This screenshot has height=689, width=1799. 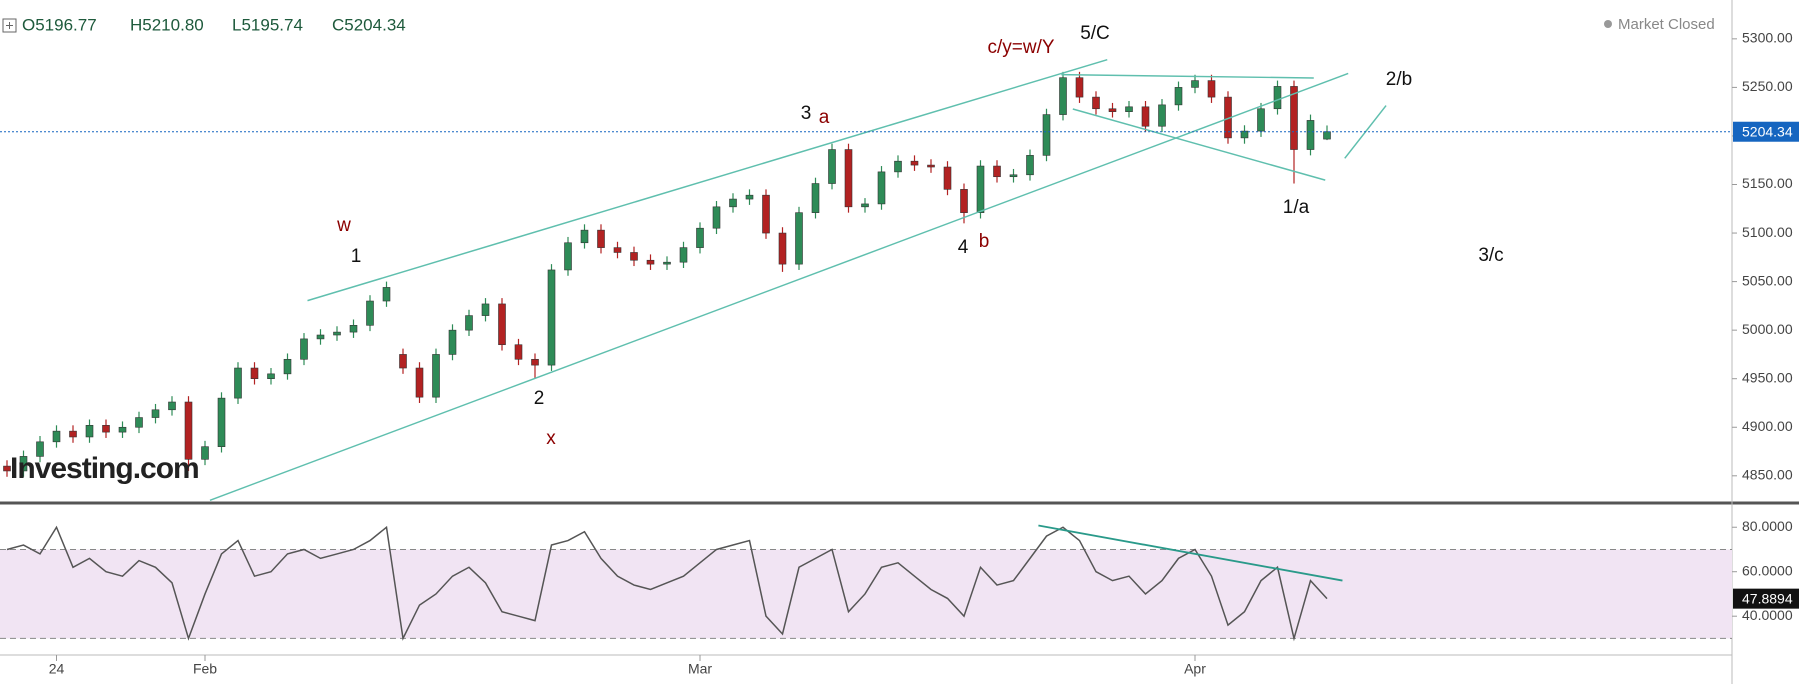 I want to click on rsi-band, so click(x=866, y=594).